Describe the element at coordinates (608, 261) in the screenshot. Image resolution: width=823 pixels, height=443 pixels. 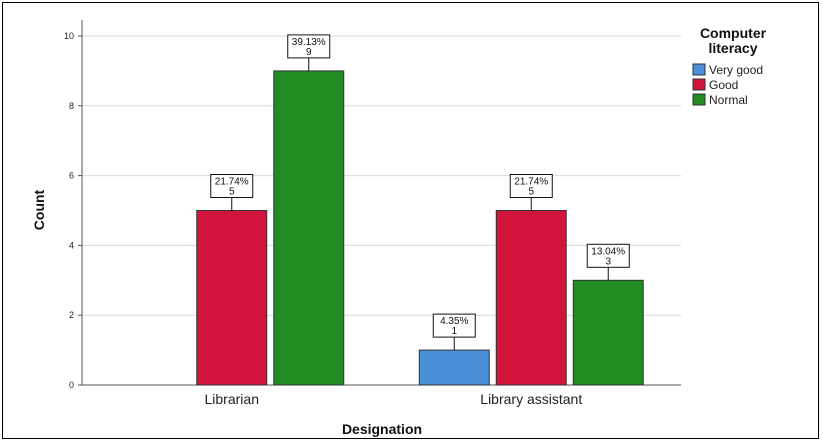
I see `data-label-count: 3` at that location.